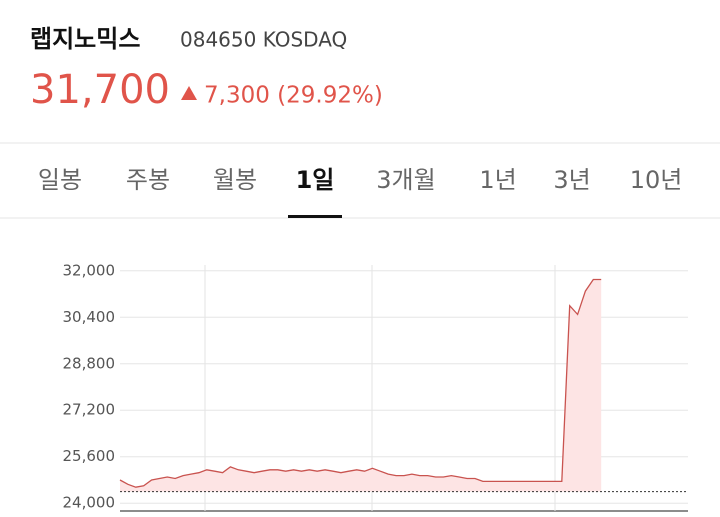 This screenshot has height=517, width=720. Describe the element at coordinates (405, 180) in the screenshot. I see `tab: 3개월` at that location.